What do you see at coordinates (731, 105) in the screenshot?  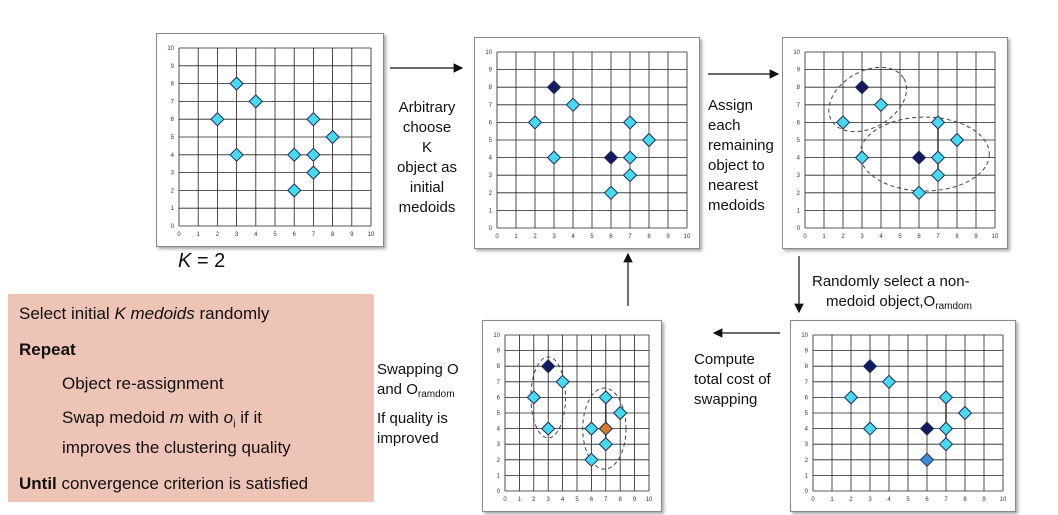 I see `step2-line: Assign` at bounding box center [731, 105].